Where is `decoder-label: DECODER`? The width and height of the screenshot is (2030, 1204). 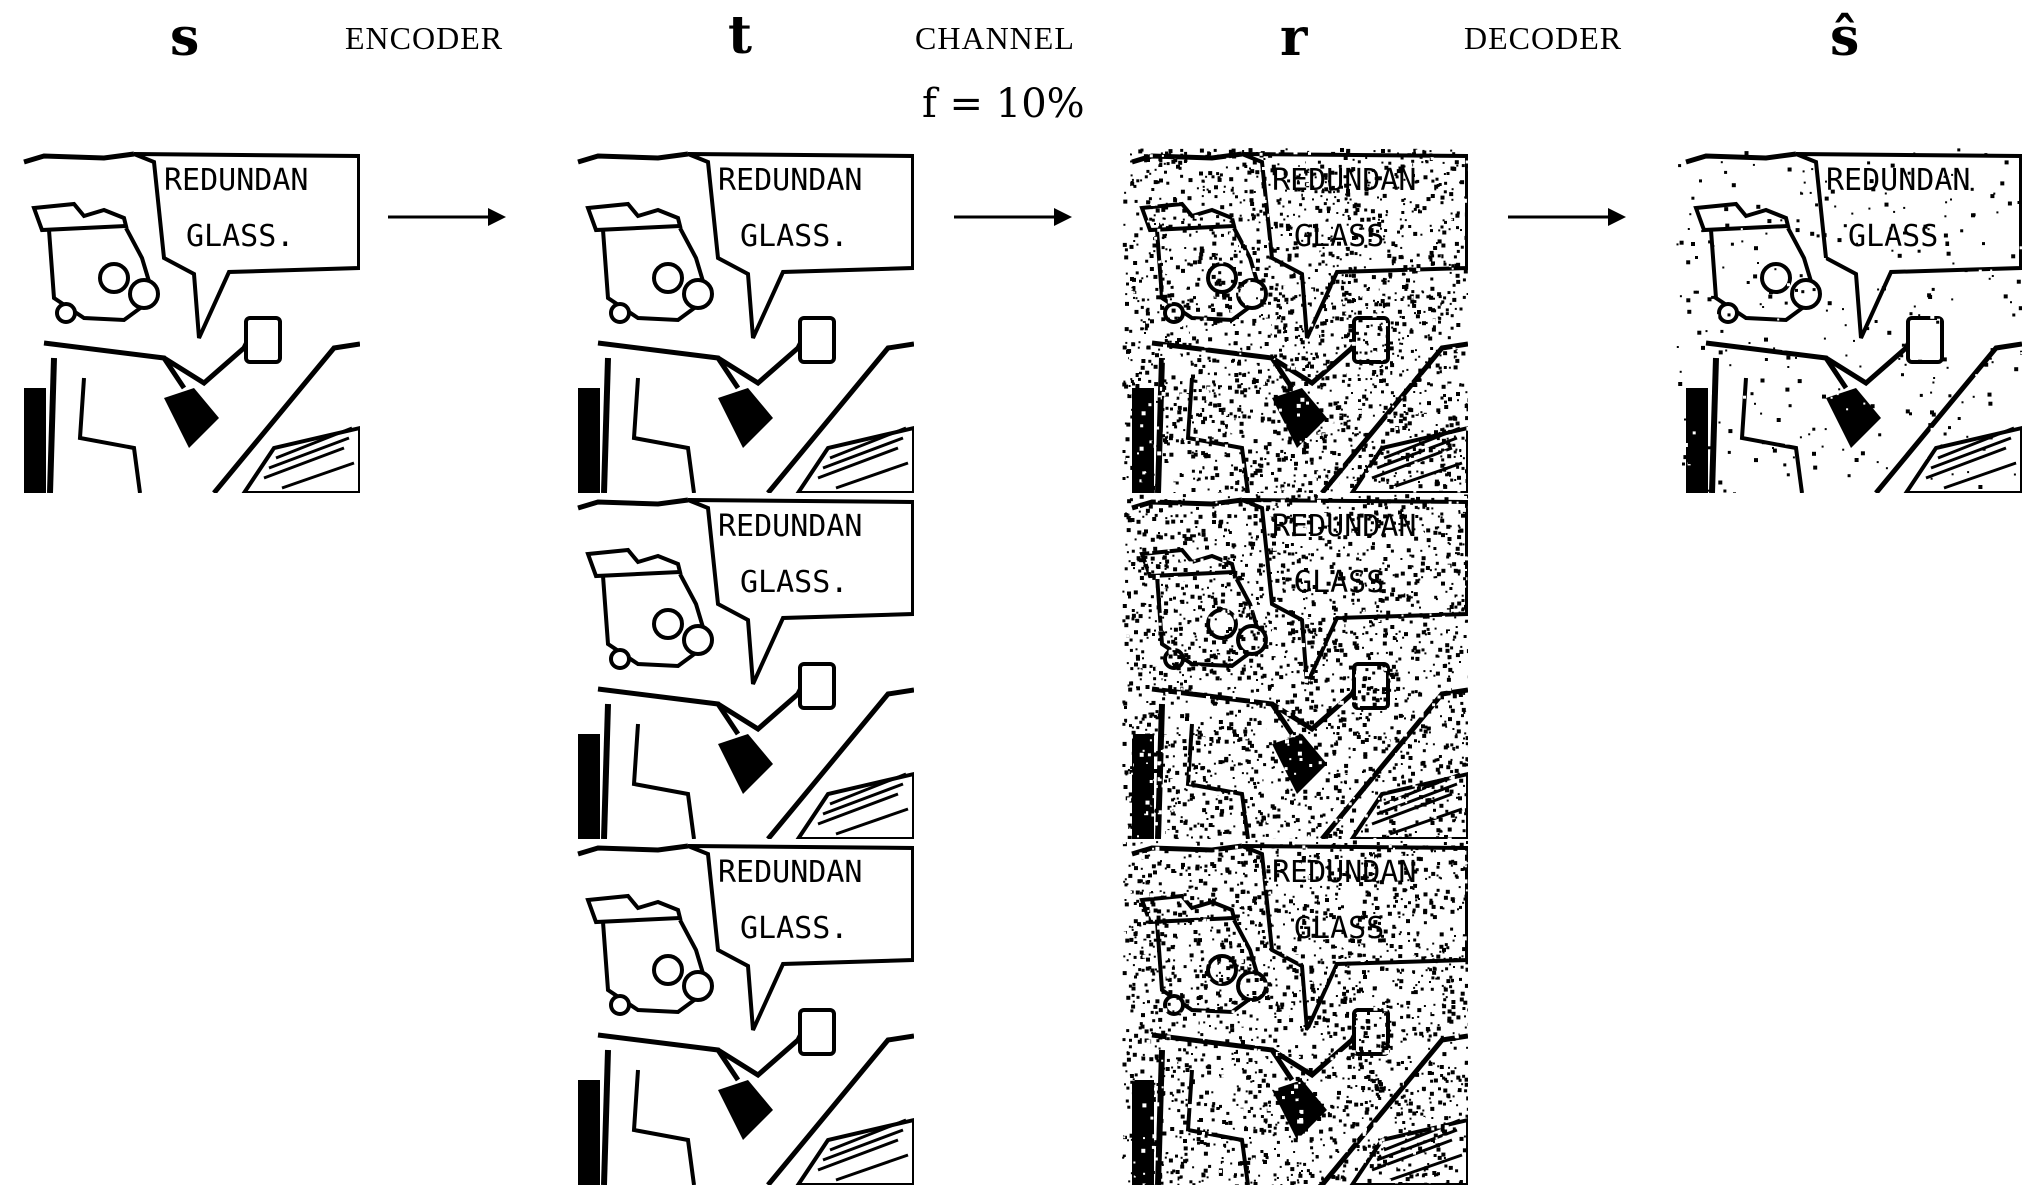 decoder-label: DECODER is located at coordinates (1543, 38).